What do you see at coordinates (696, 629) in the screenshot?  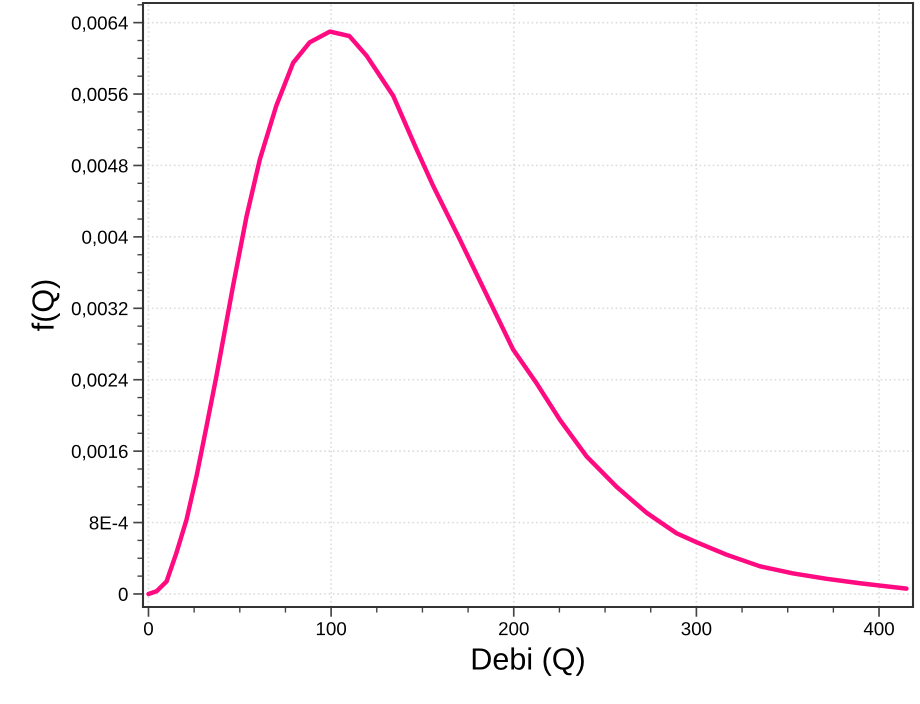 I see `x-tick-label: 300` at bounding box center [696, 629].